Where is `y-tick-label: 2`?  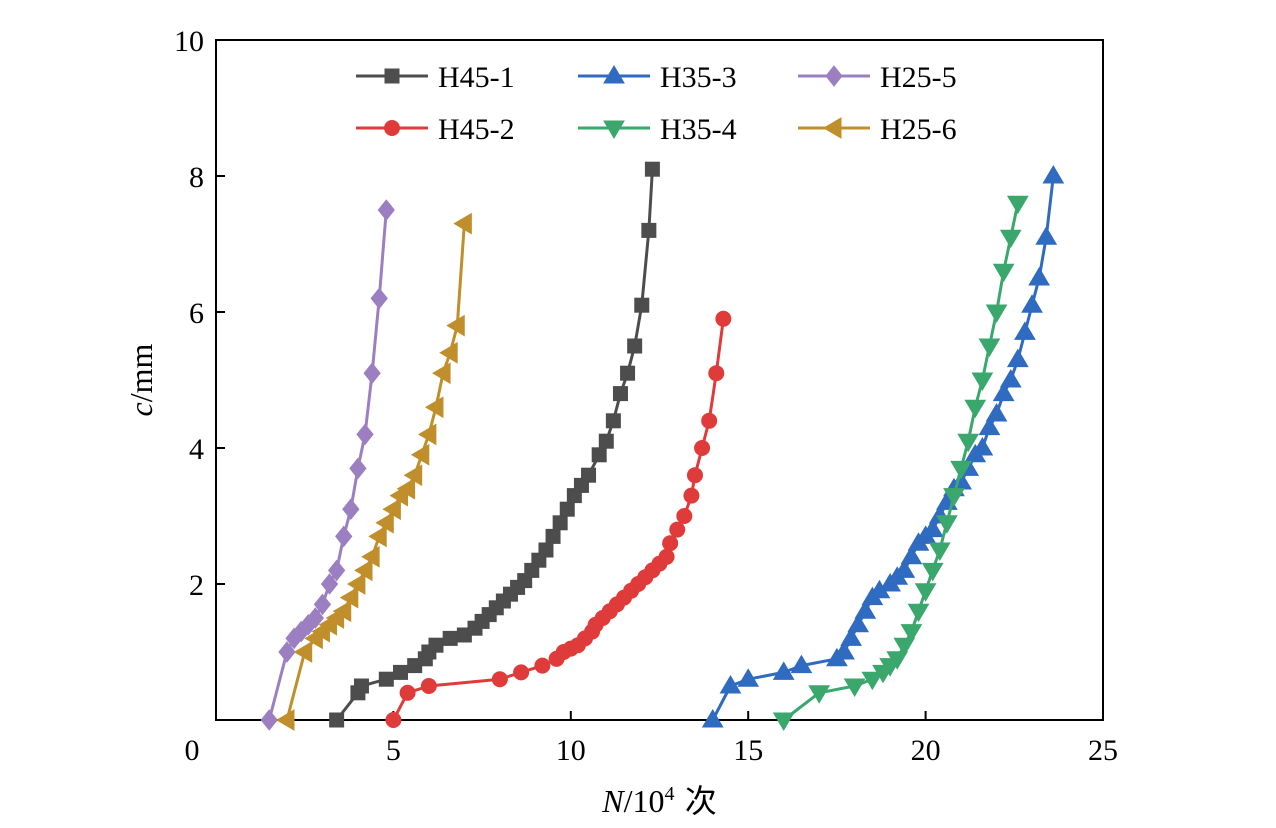 y-tick-label: 2 is located at coordinates (196, 585).